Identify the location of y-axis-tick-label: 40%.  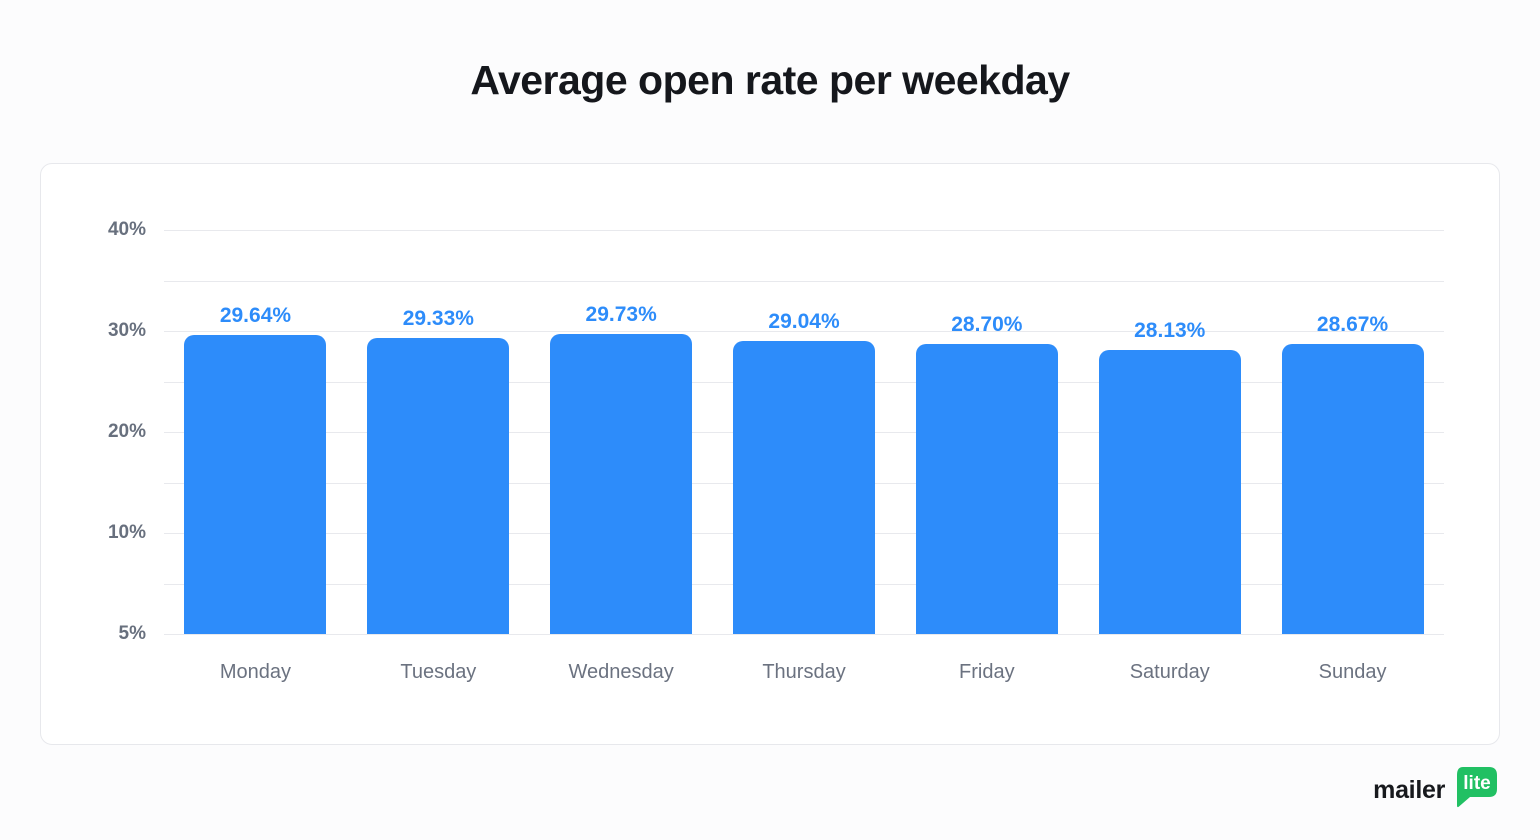
(126, 229).